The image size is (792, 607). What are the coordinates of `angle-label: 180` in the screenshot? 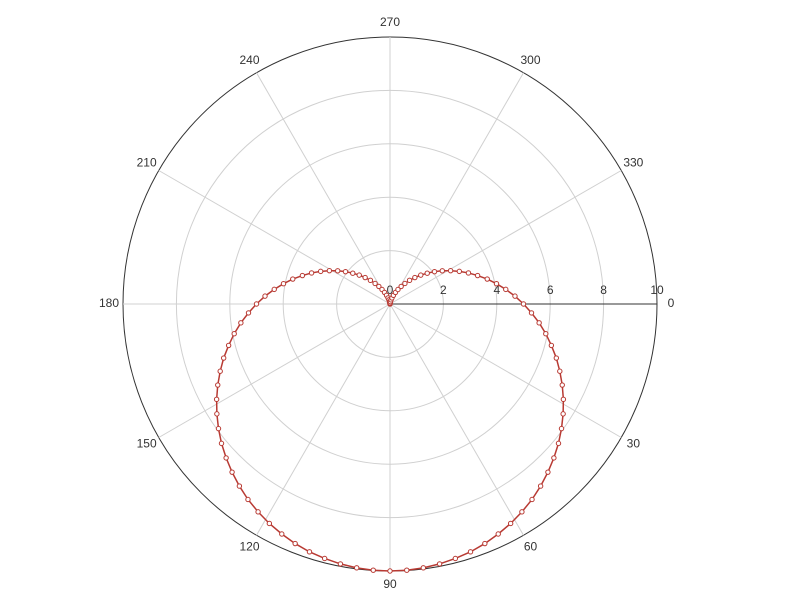 It's located at (109, 303).